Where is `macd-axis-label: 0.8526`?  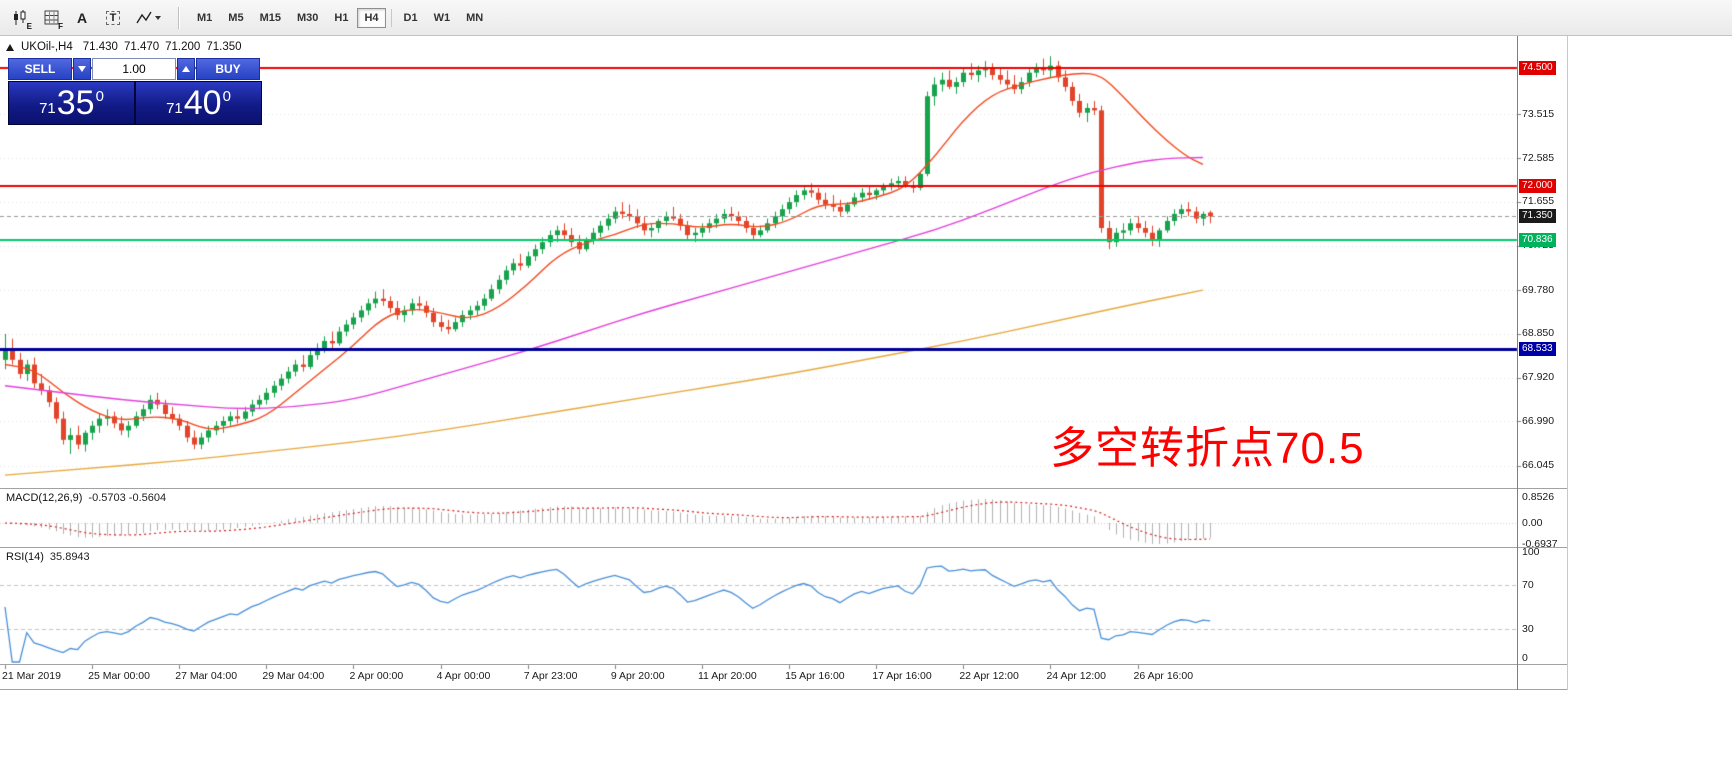 macd-axis-label: 0.8526 is located at coordinates (1538, 497).